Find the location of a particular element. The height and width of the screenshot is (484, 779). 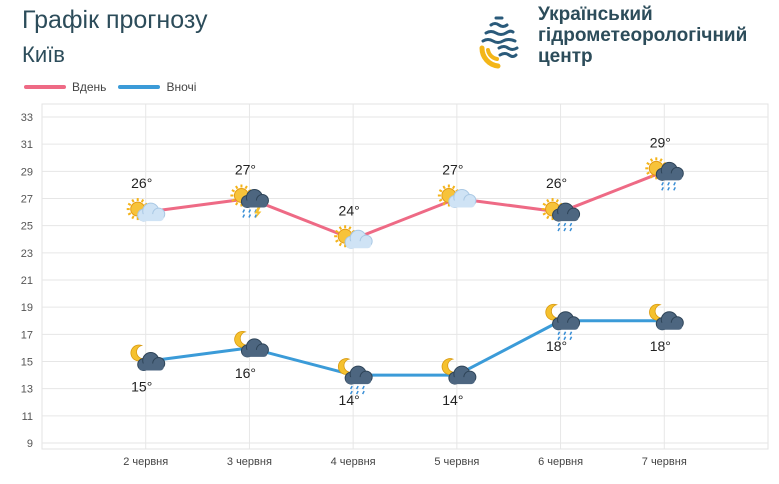

organization-name: Український гідрометеорологічний центр is located at coordinates (642, 35).